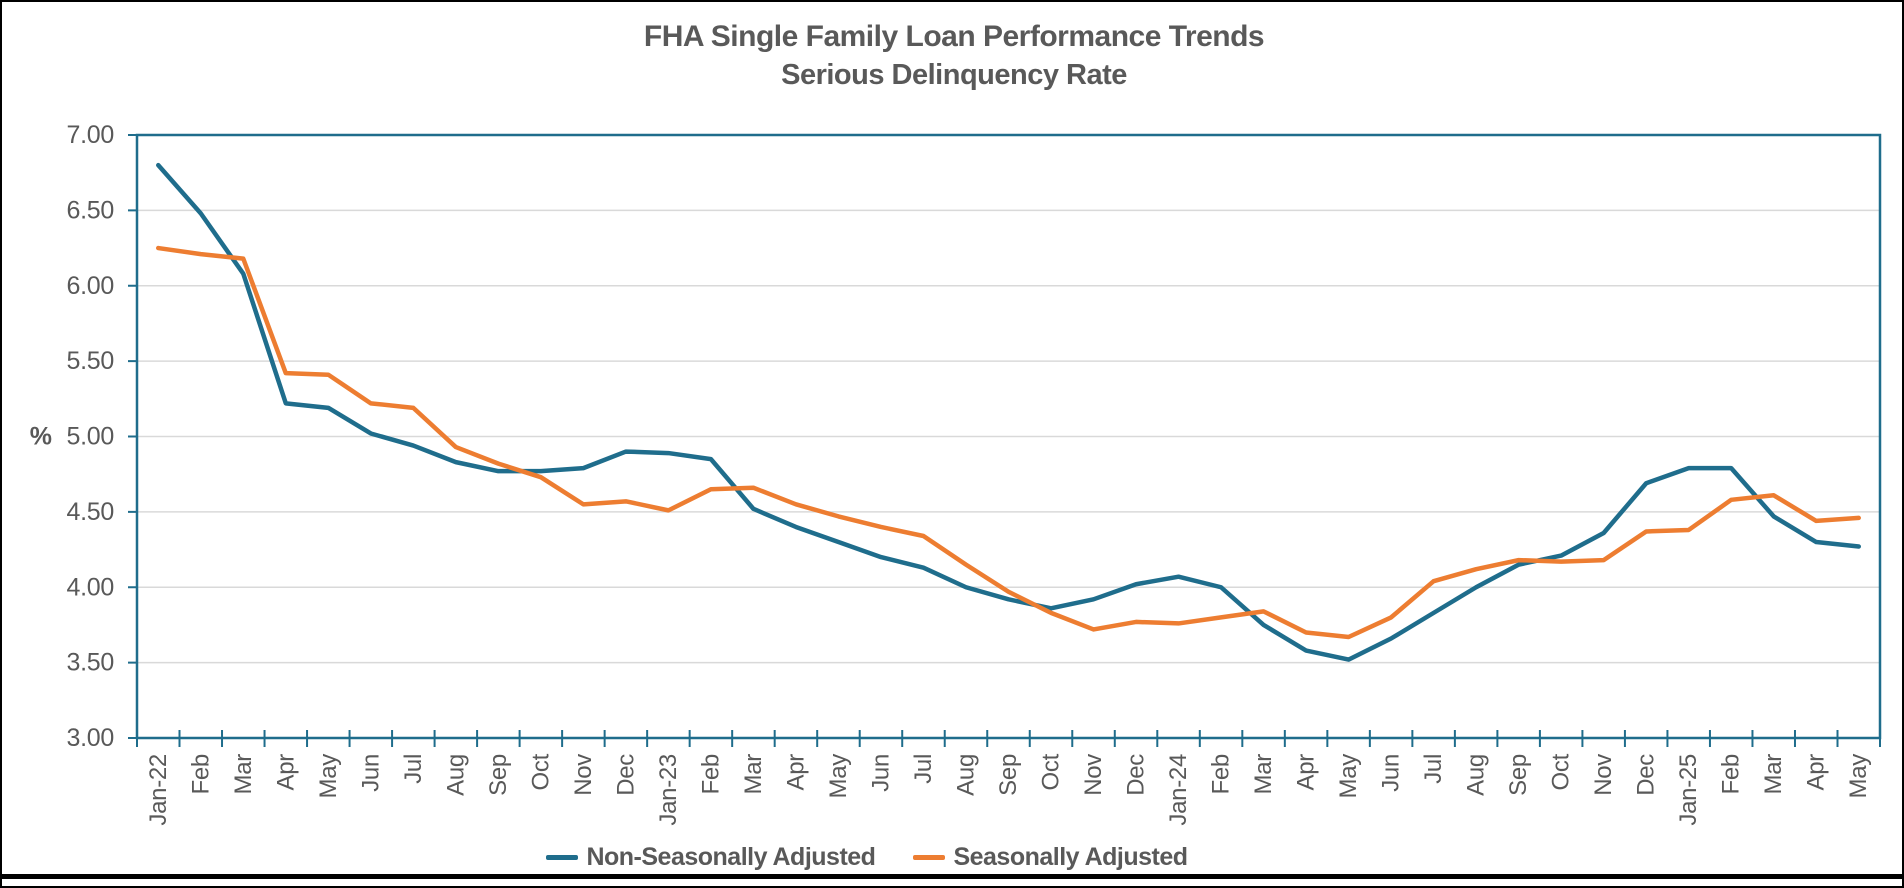  What do you see at coordinates (90, 663) in the screenshot?
I see `y-axis-tick-label: 3.50` at bounding box center [90, 663].